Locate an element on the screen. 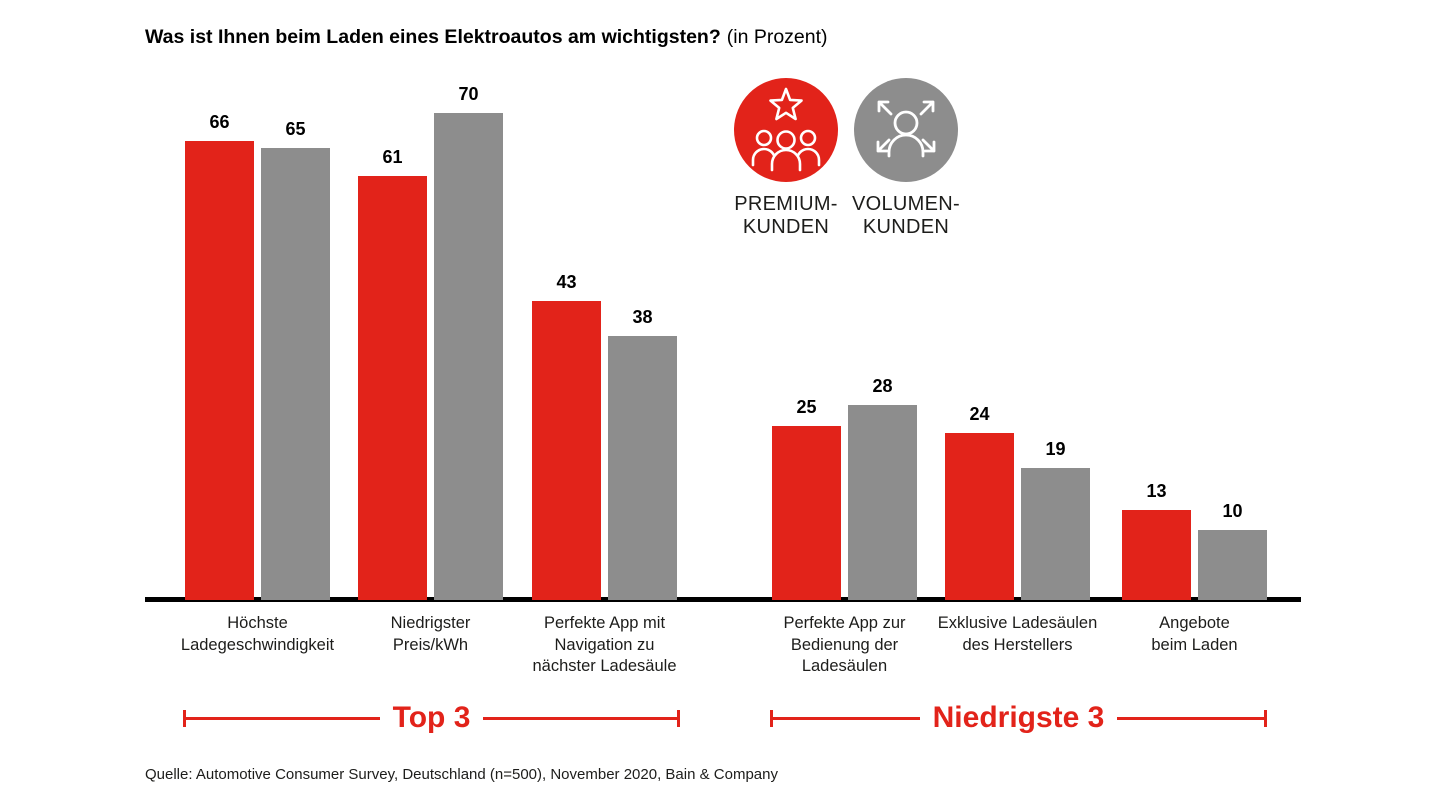 Image resolution: width=1440 pixels, height=810 pixels. star-people-icon is located at coordinates (786, 130).